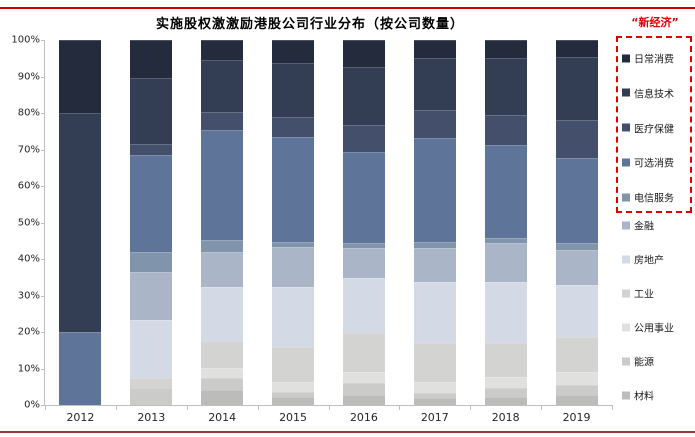 This screenshot has height=437, width=695. I want to click on legend-label: 金融, so click(644, 227).